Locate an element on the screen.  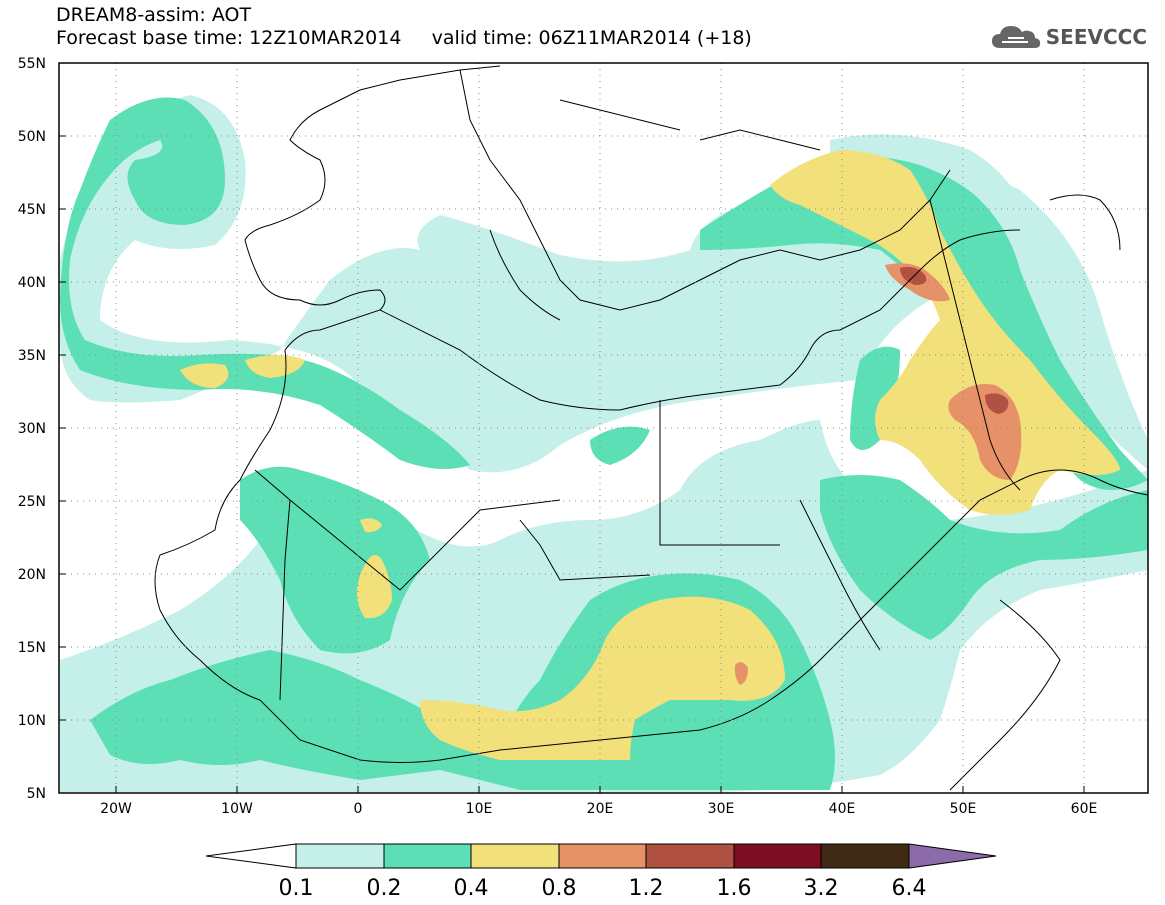
colorbar-label: 0.1 is located at coordinates (296, 888).